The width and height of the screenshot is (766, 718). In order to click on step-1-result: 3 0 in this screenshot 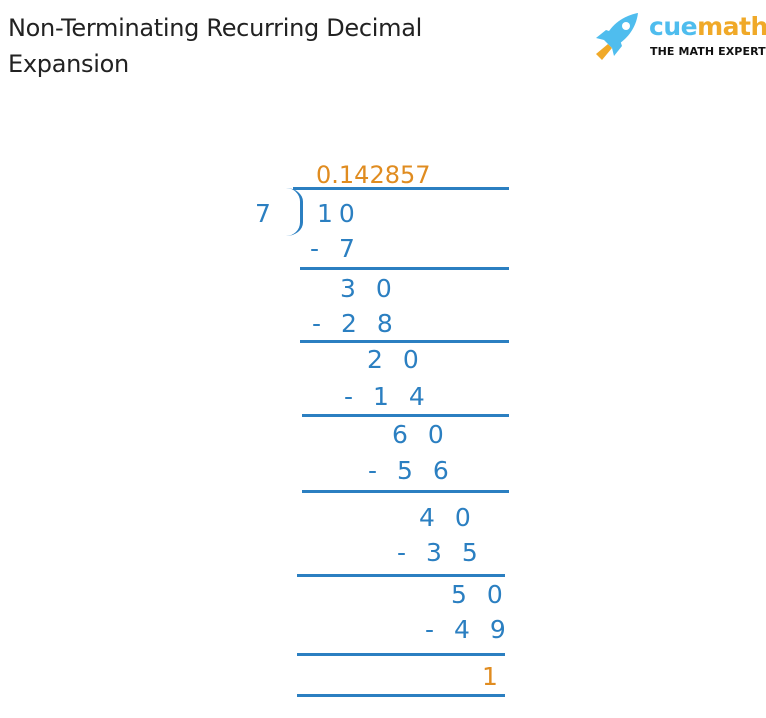, I will do `click(369, 288)`.